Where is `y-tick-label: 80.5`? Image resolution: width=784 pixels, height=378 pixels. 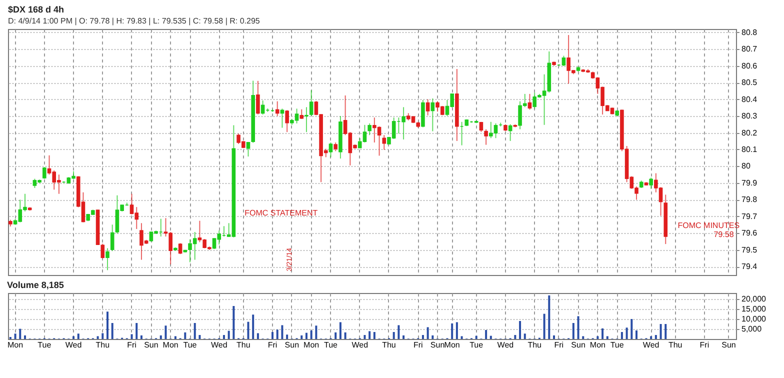 y-tick-label: 80.5 is located at coordinates (750, 83).